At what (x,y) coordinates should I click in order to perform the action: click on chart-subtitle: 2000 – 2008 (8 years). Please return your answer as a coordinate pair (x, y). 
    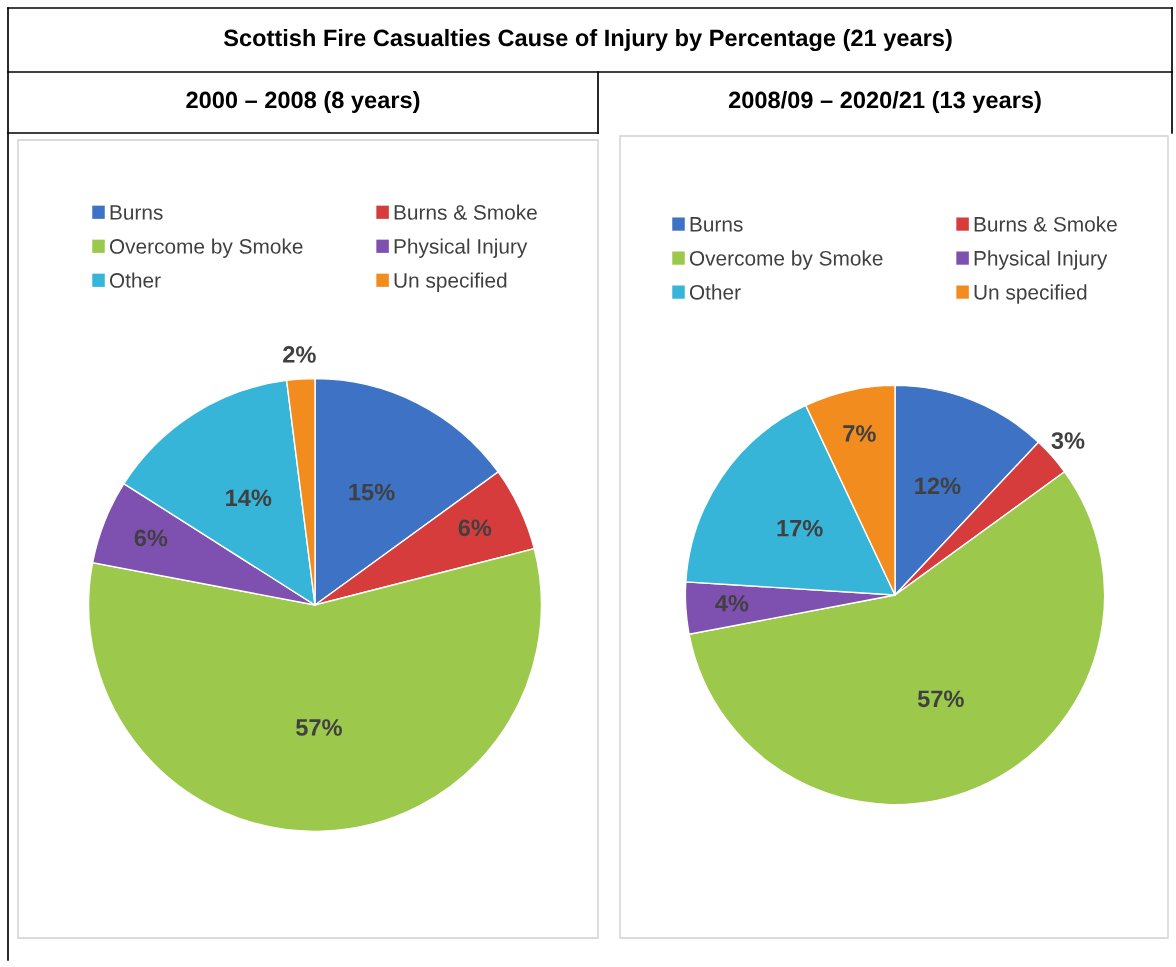
    Looking at the image, I should click on (303, 102).